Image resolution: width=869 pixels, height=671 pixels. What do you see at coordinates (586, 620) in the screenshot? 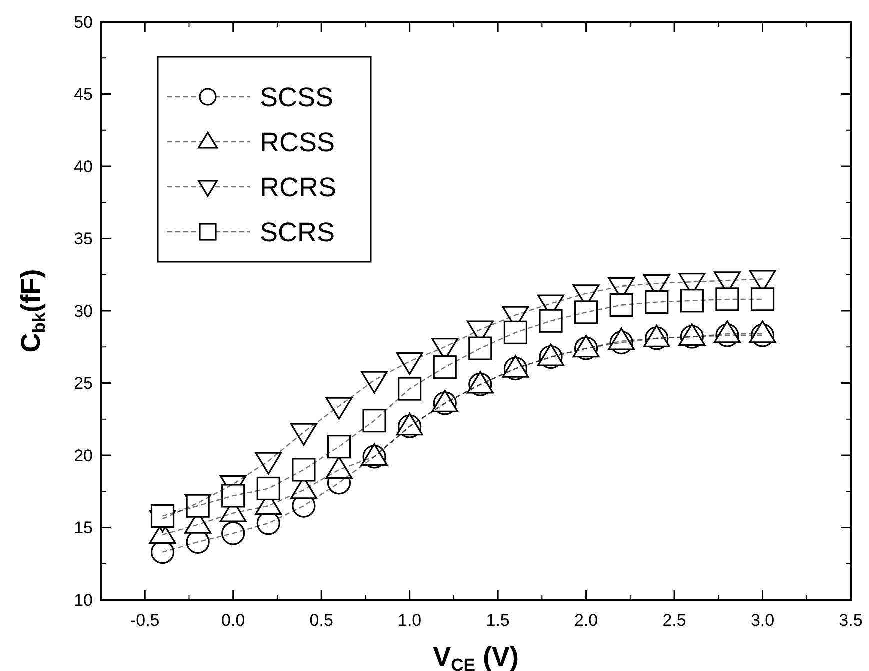
I see `x-tick-label: 2.0` at bounding box center [586, 620].